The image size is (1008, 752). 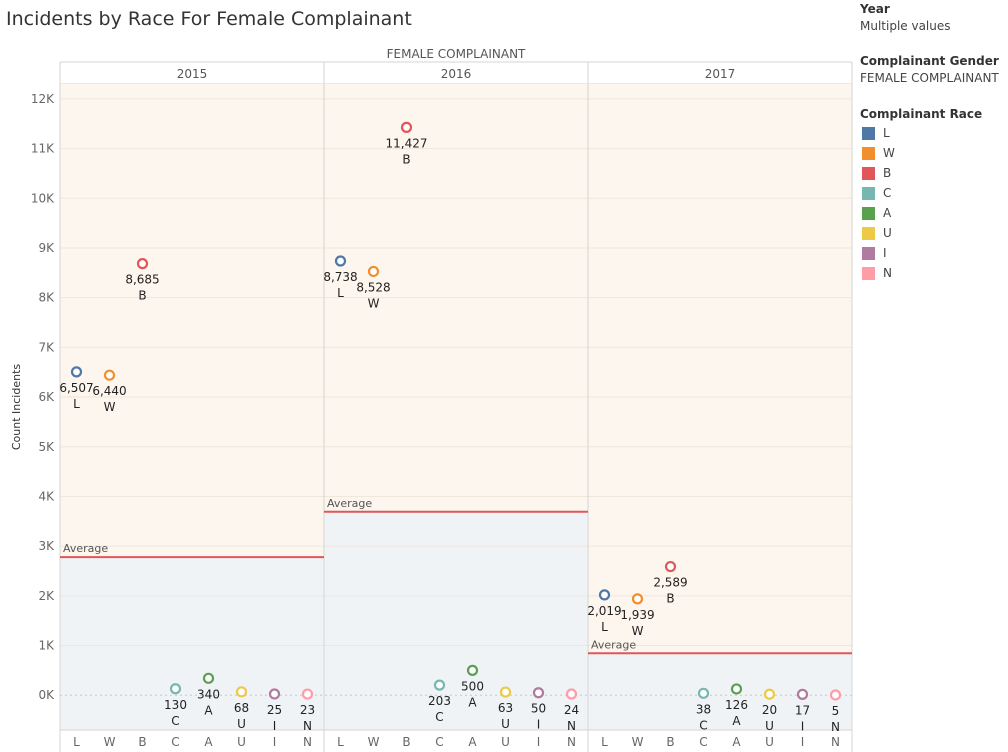 What do you see at coordinates (46, 695) in the screenshot?
I see `y-tick-label: 0K` at bounding box center [46, 695].